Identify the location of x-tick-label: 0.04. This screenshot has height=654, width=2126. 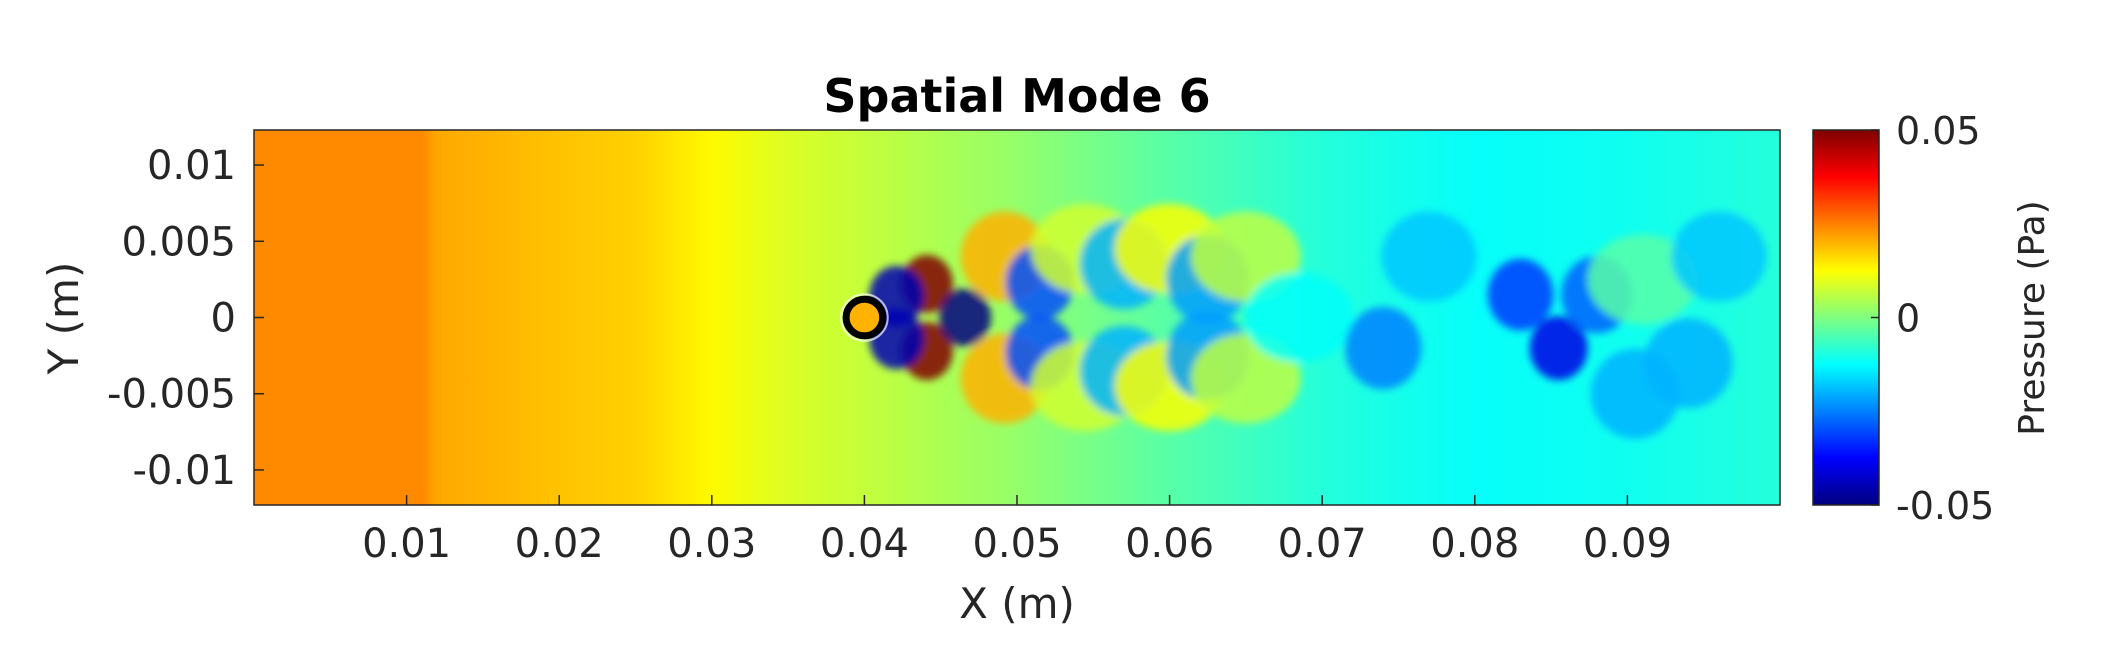
(864, 544).